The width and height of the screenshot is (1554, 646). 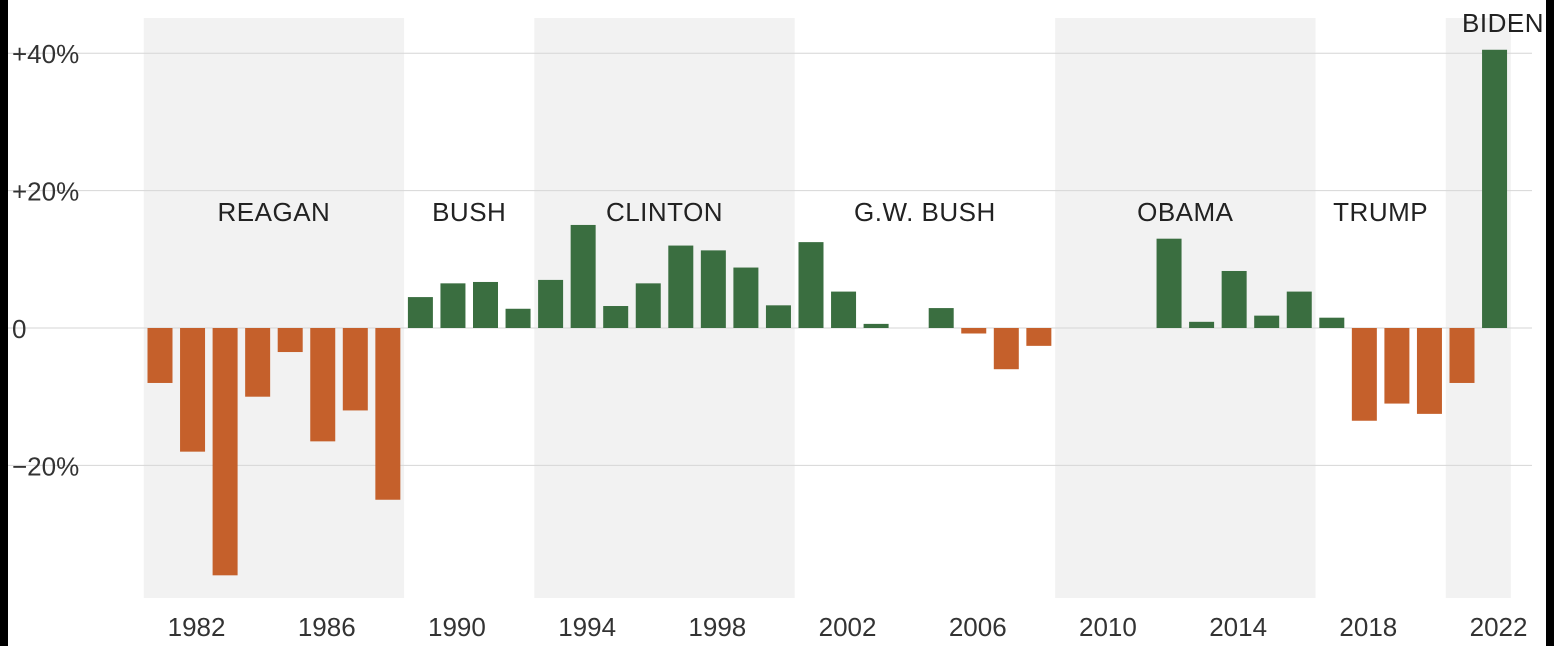 What do you see at coordinates (45, 54) in the screenshot?
I see `y-tick-label: +40%` at bounding box center [45, 54].